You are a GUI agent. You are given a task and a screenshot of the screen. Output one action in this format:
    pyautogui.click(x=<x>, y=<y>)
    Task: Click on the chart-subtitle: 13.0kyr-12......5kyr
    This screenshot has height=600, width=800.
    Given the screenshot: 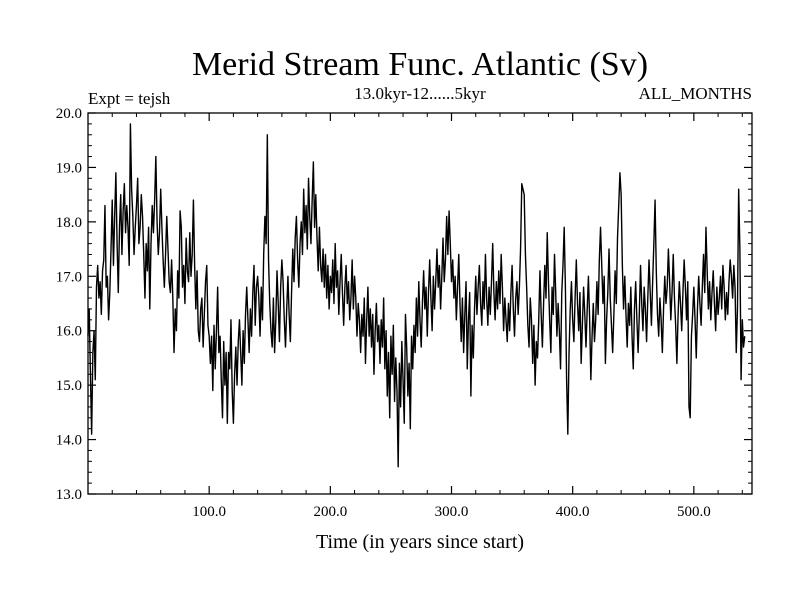 What is the action you would take?
    pyautogui.click(x=420, y=93)
    